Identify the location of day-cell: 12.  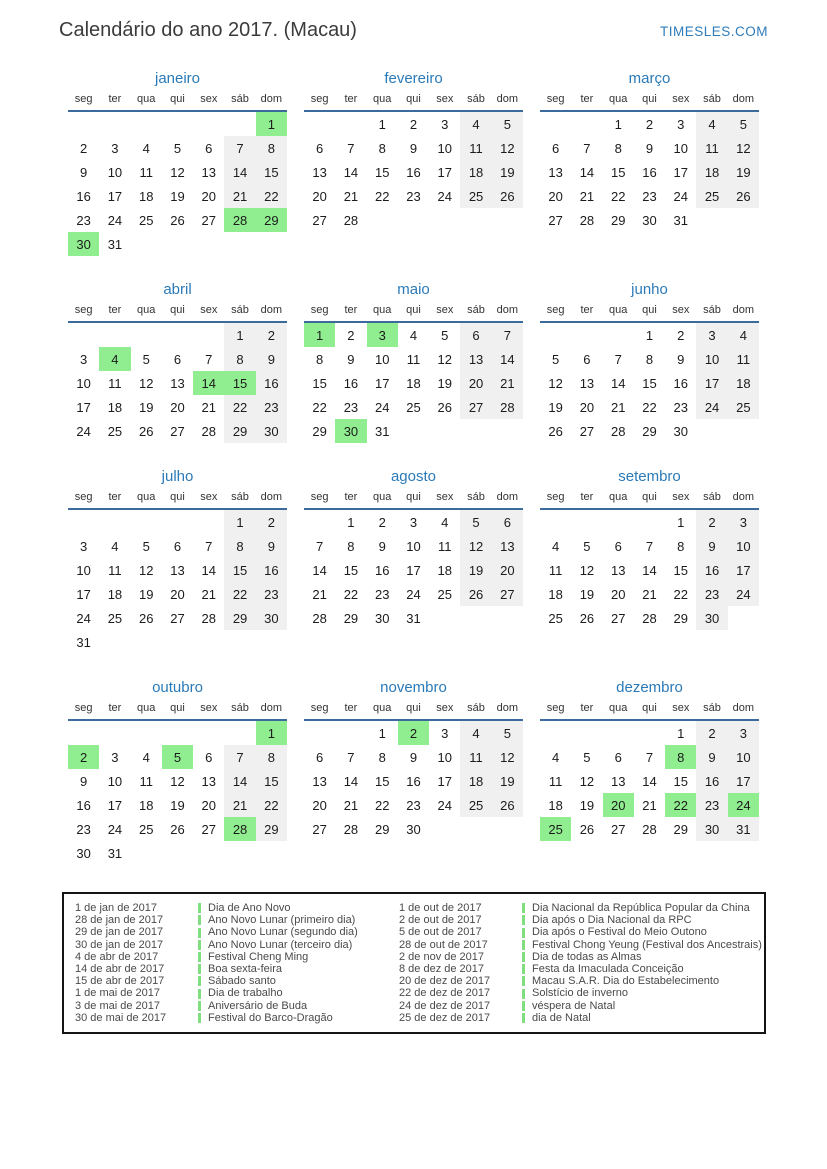
(555, 383).